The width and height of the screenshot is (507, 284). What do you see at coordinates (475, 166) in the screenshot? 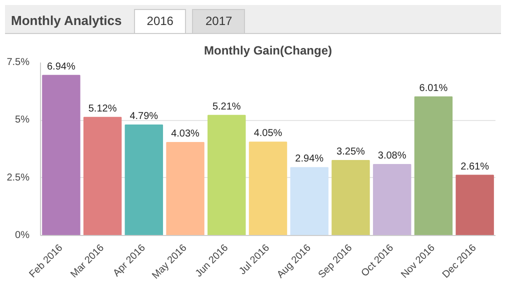
I see `data-label: 2.61%` at bounding box center [475, 166].